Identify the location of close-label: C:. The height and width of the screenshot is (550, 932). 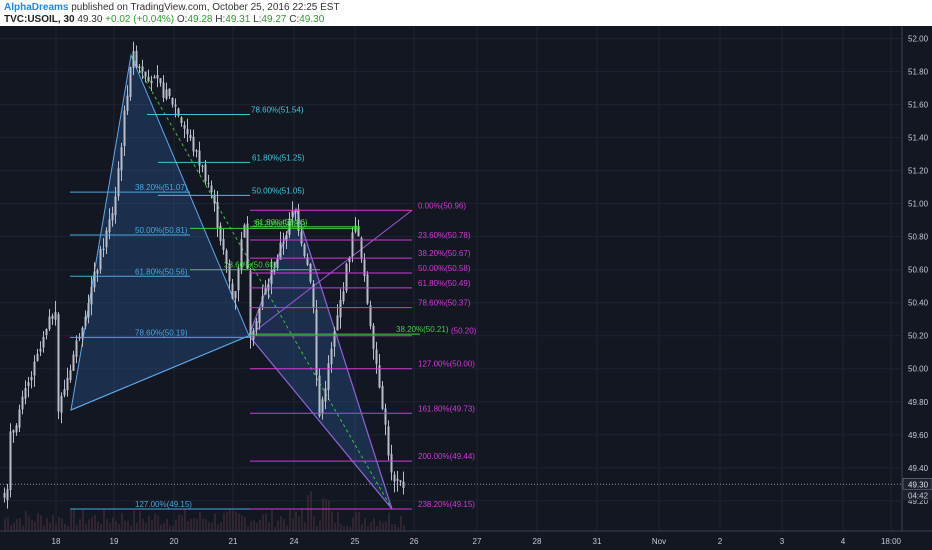
(294, 19).